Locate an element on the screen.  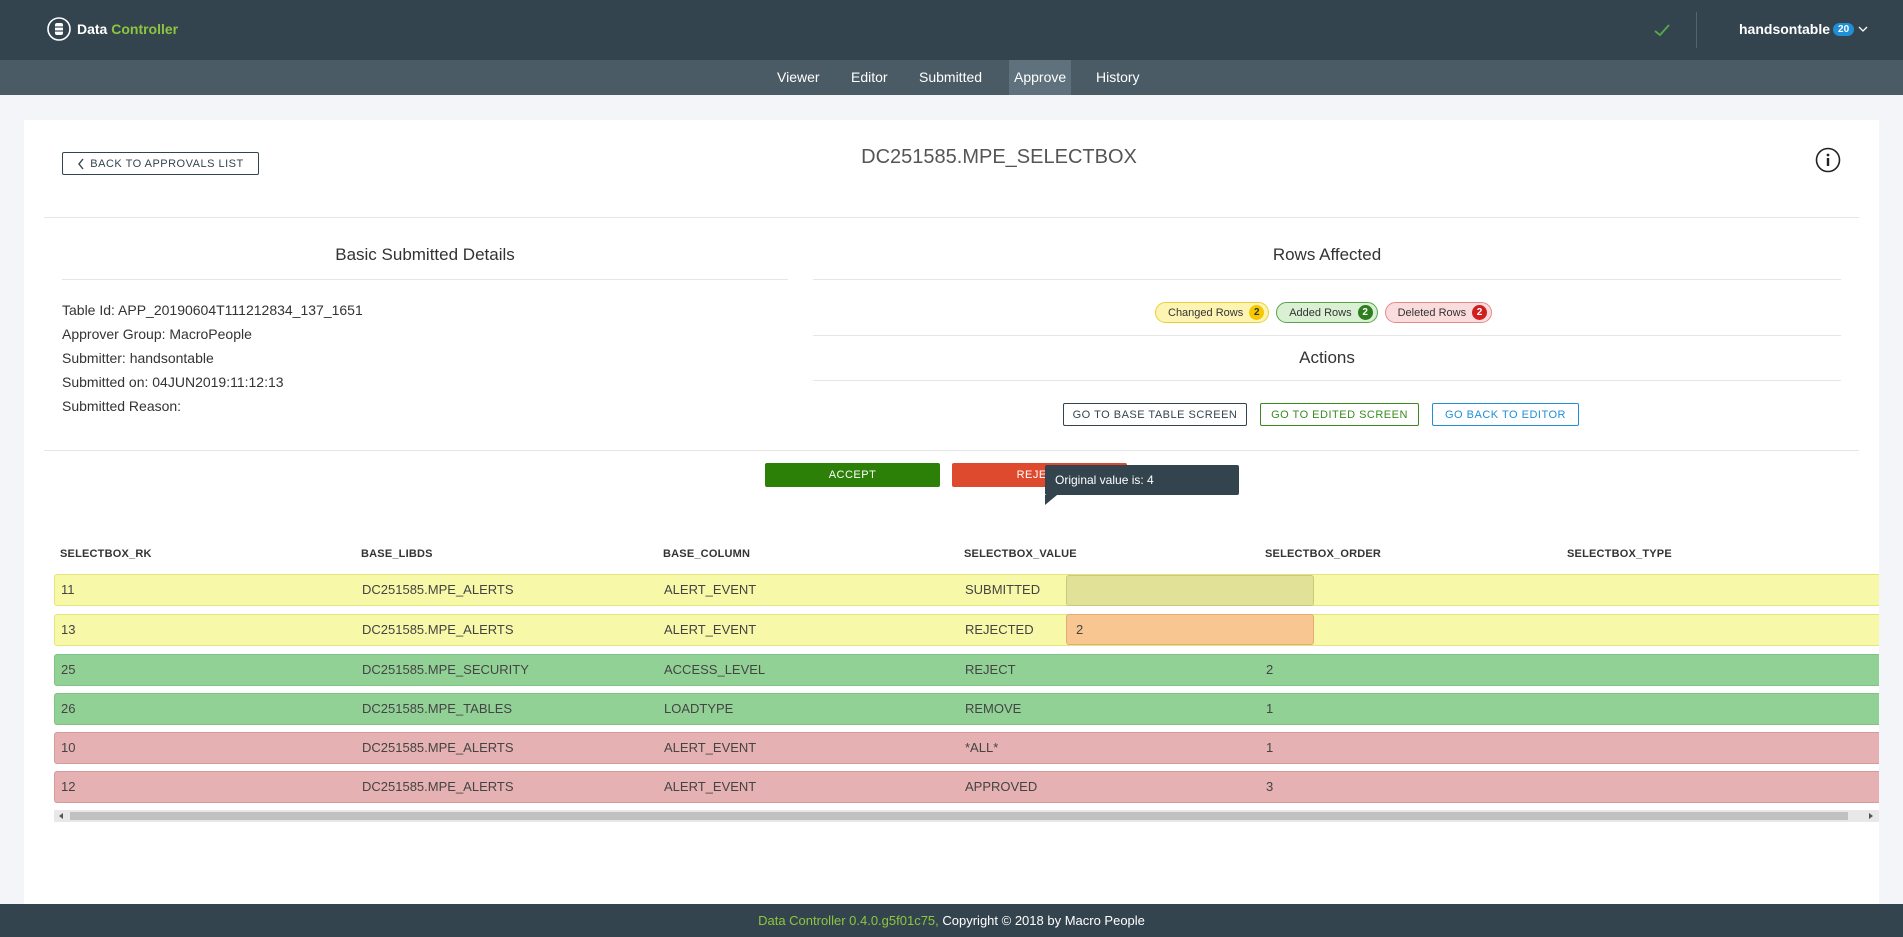
deleted-count: 2 is located at coordinates (1480, 312).